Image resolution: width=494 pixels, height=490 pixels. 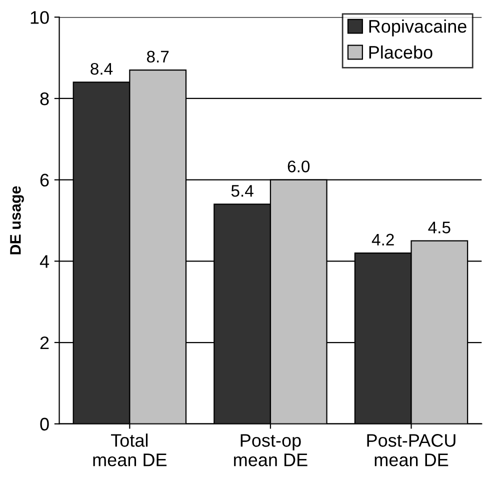 I want to click on data-label: 4.2, so click(x=383, y=240).